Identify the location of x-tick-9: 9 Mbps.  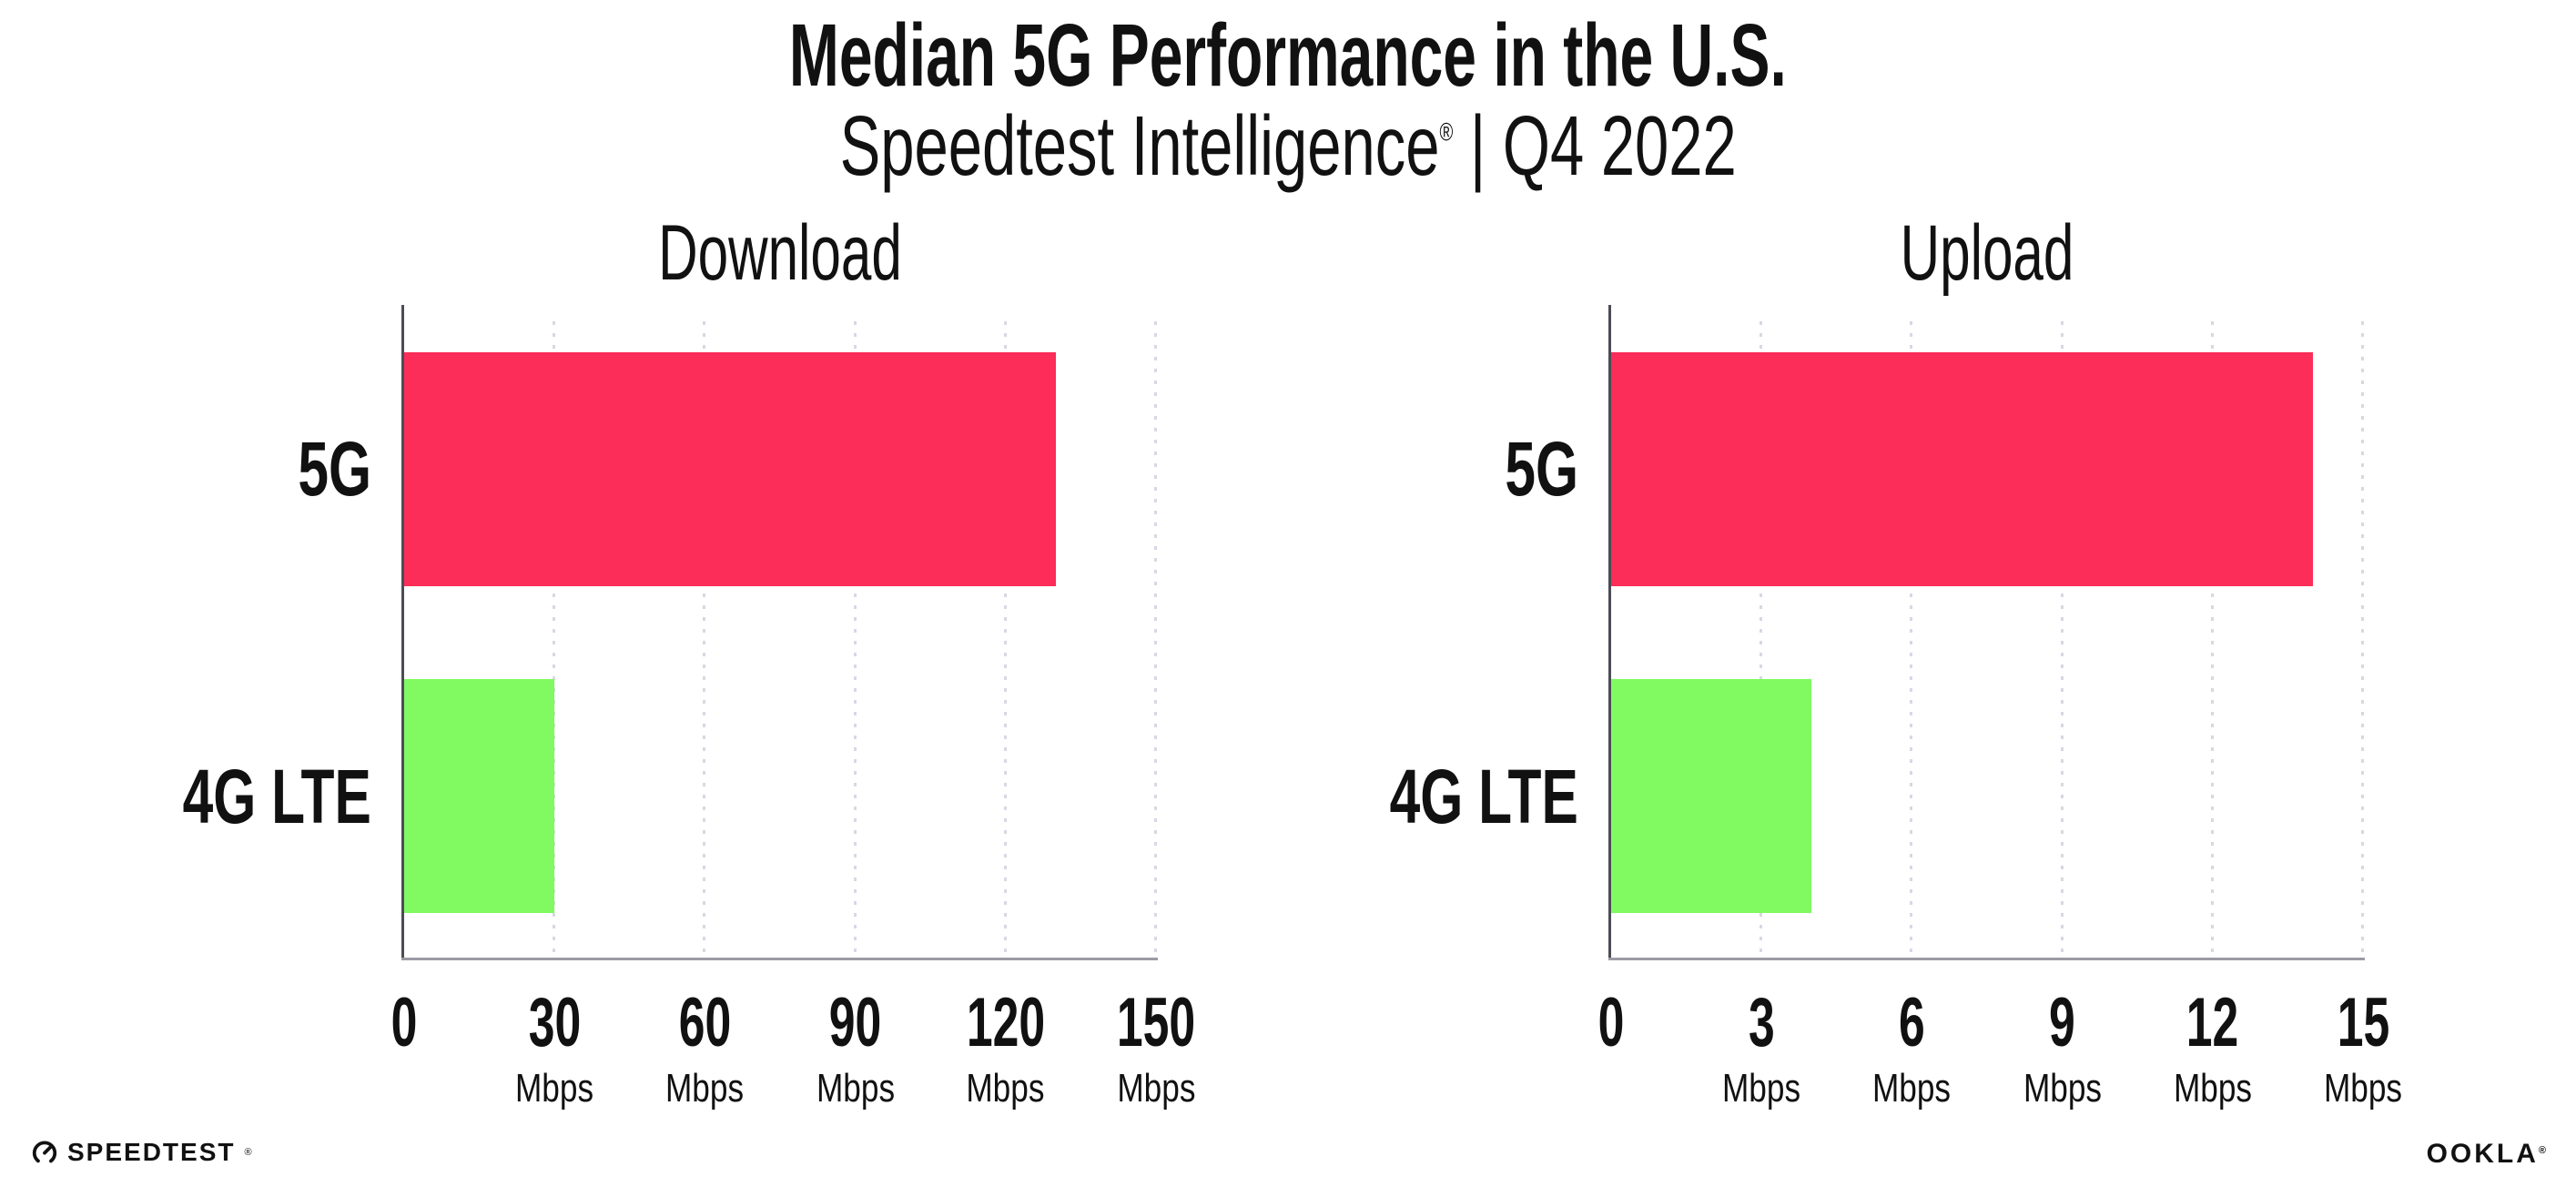
(2062, 1049).